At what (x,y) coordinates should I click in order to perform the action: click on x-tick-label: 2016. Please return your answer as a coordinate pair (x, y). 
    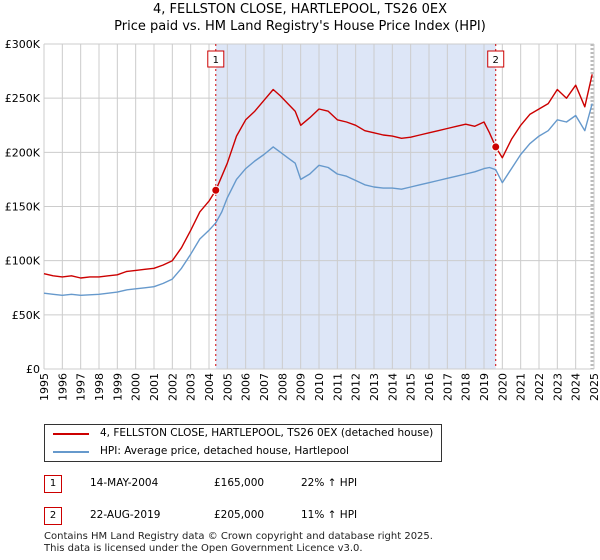
    Looking at the image, I should click on (429, 387).